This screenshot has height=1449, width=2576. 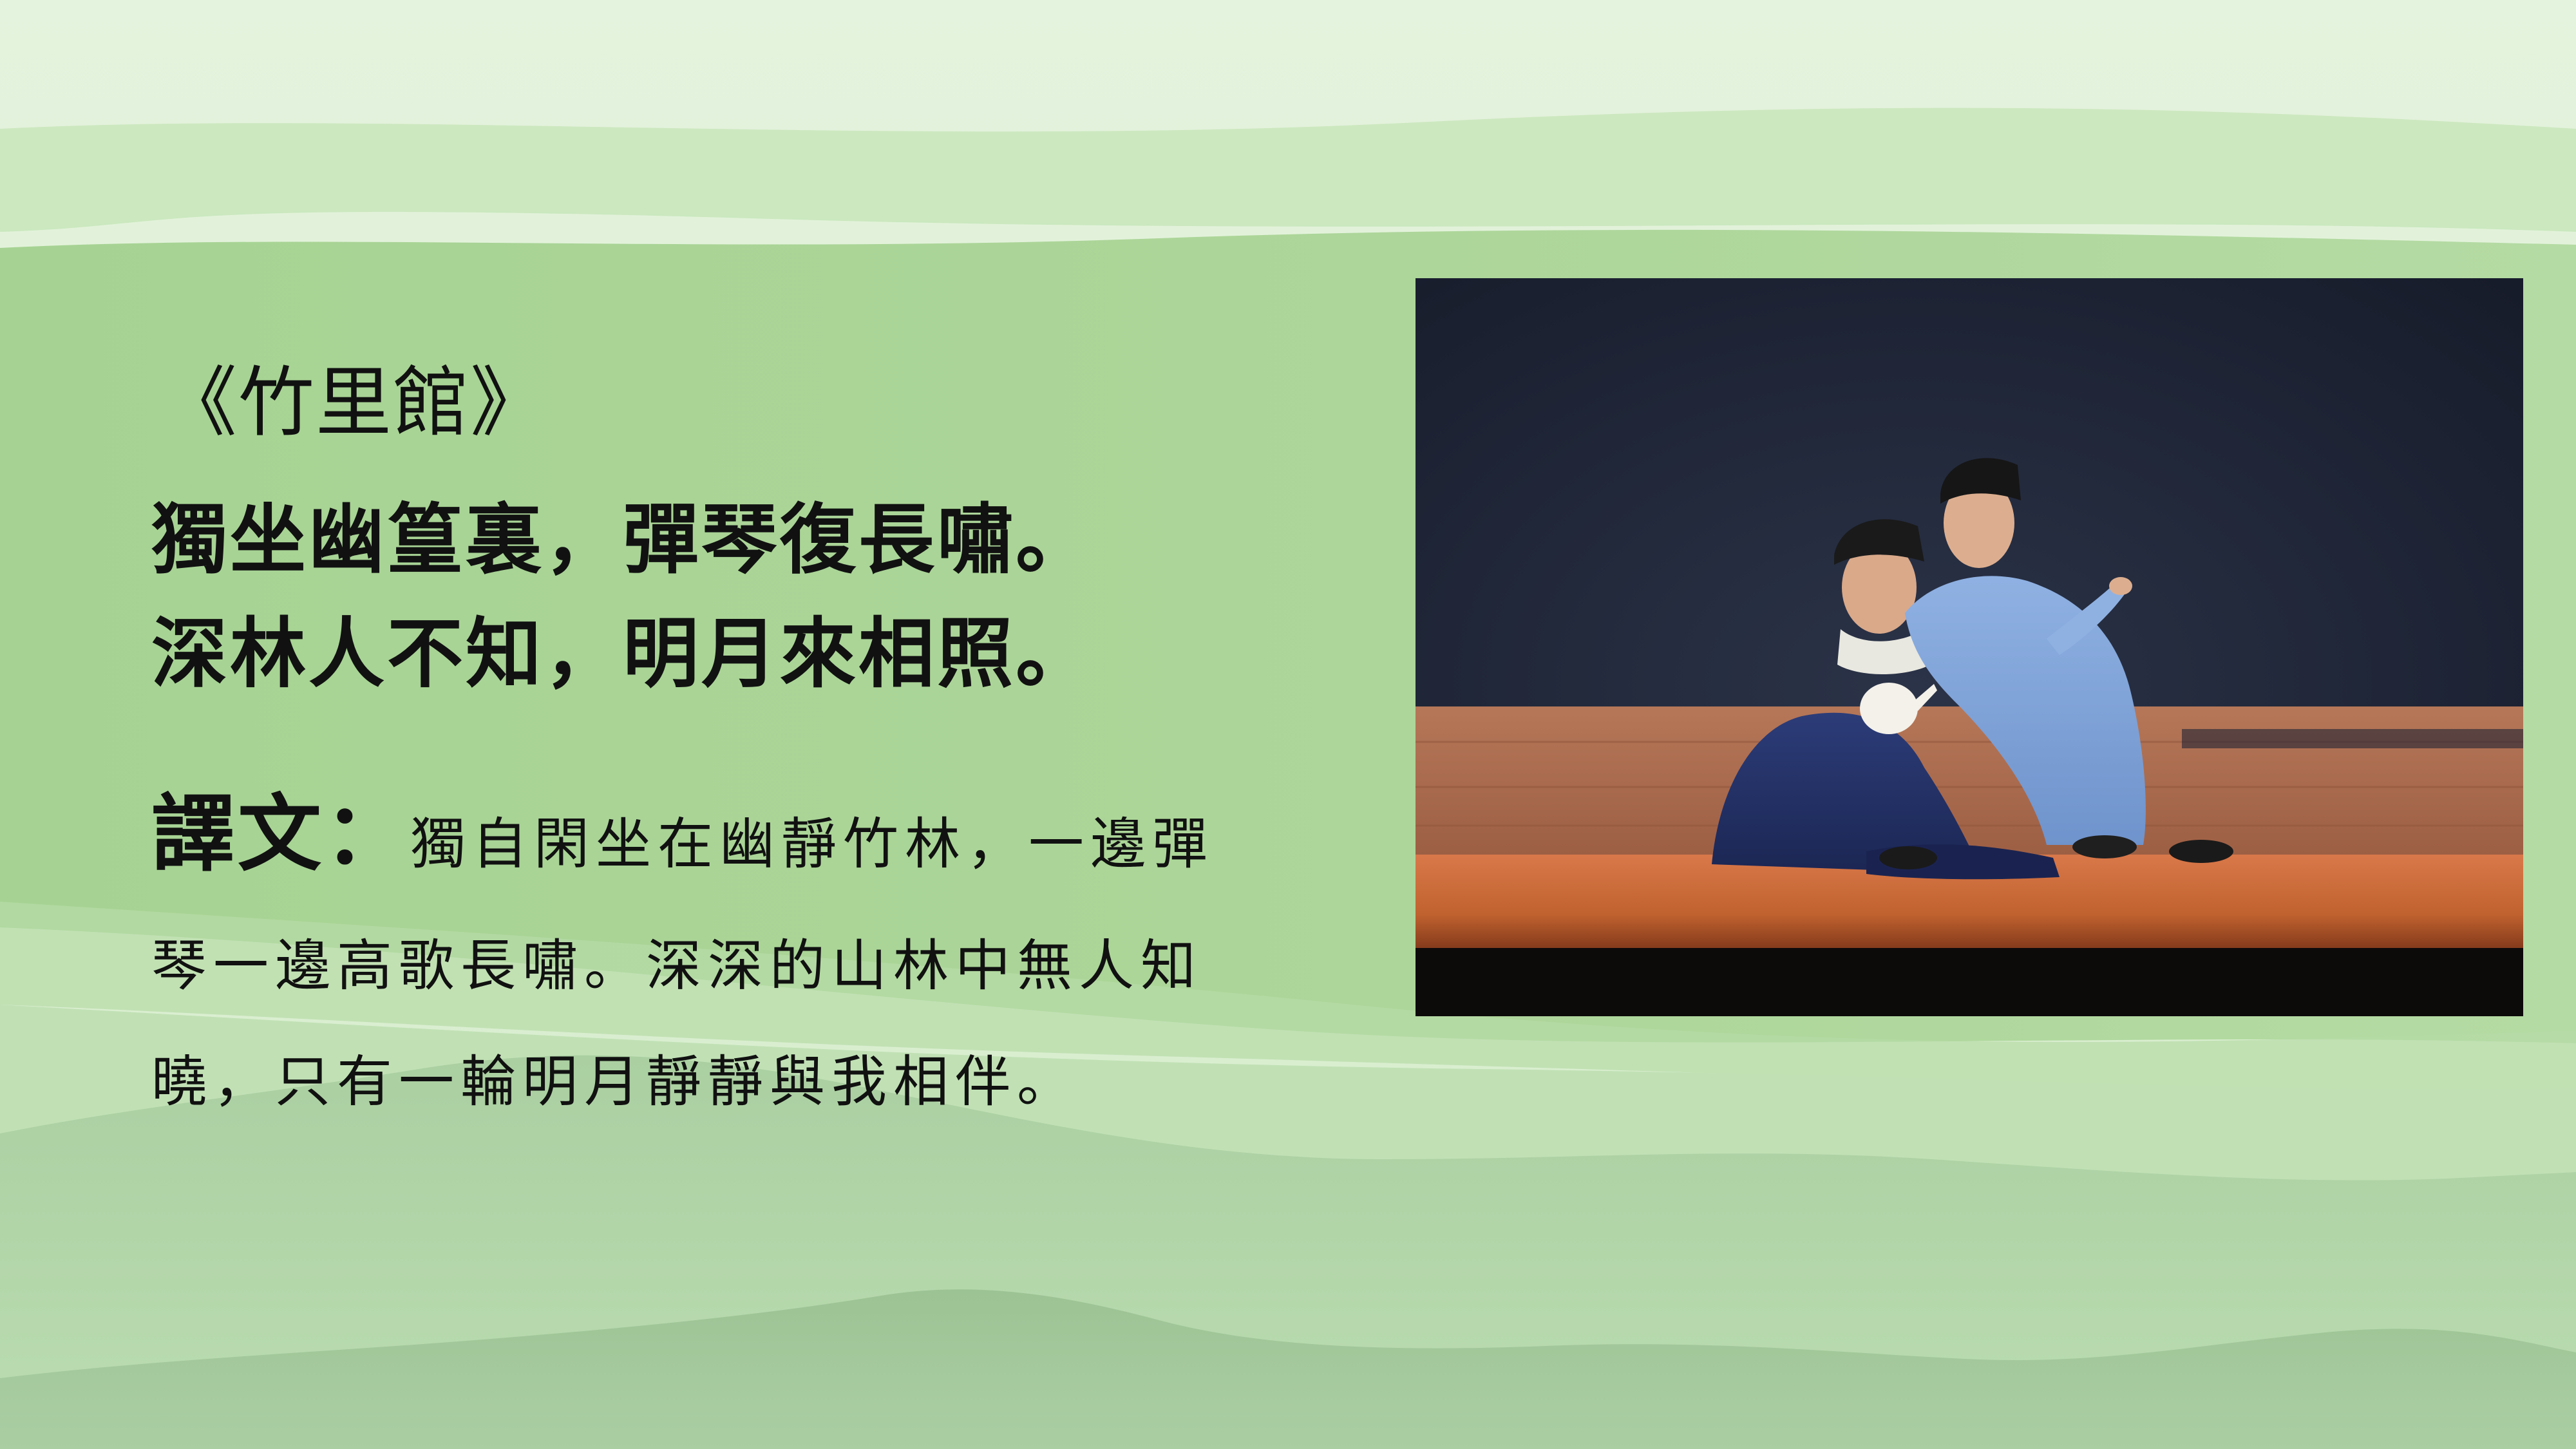 What do you see at coordinates (281, 834) in the screenshot?
I see `translation-label: 譯文：` at bounding box center [281, 834].